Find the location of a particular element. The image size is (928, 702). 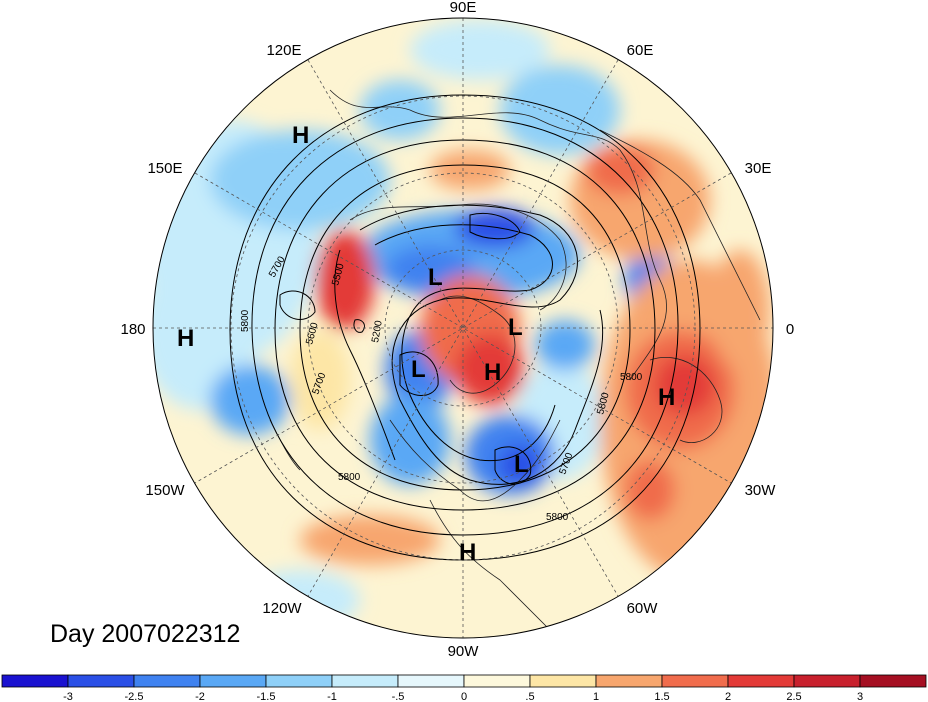

lon-label: 180 is located at coordinates (132, 329).